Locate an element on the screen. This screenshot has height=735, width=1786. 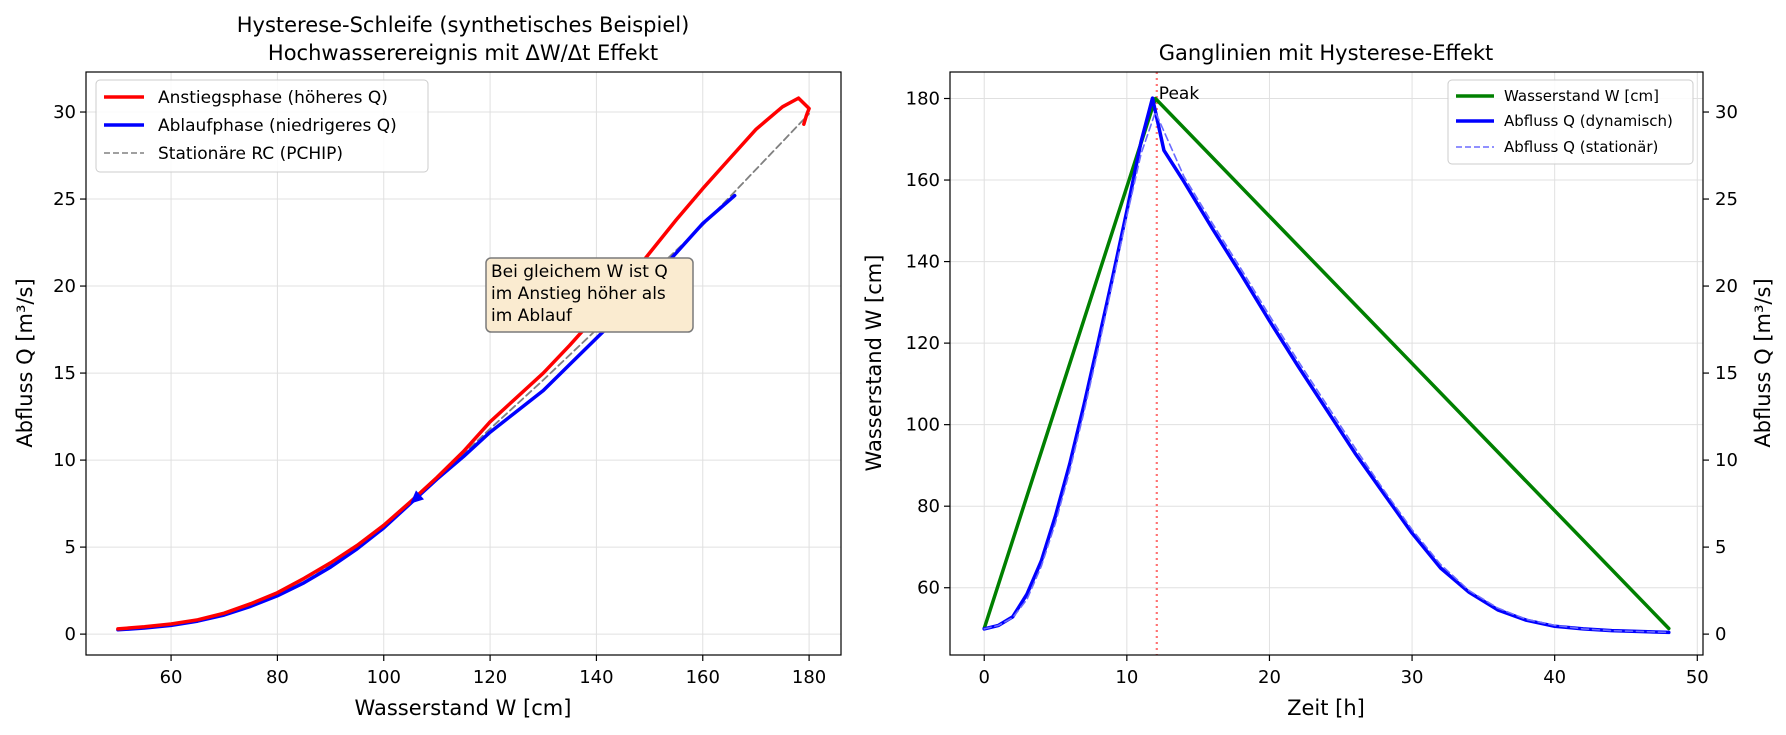
y-tick-label: 180 is located at coordinates (923, 99).